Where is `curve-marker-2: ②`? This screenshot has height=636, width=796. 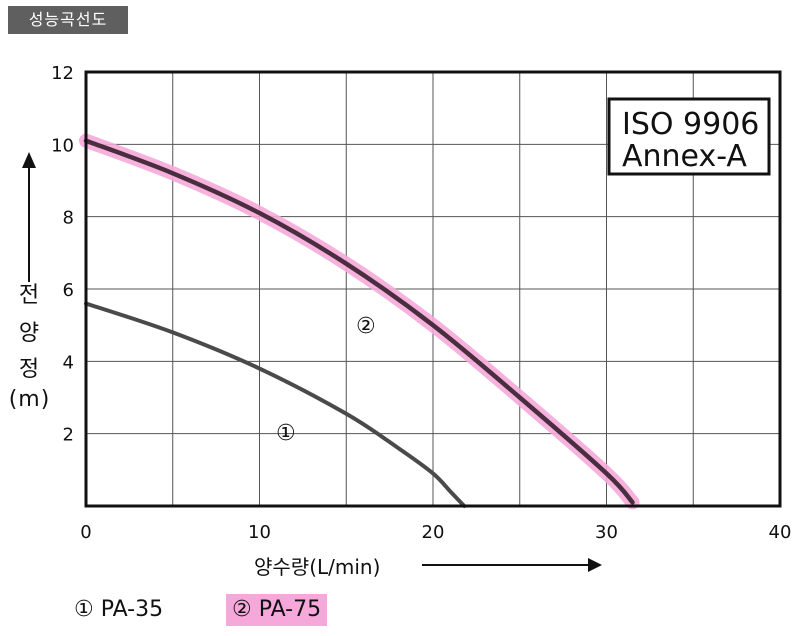 curve-marker-2: ② is located at coordinates (366, 326).